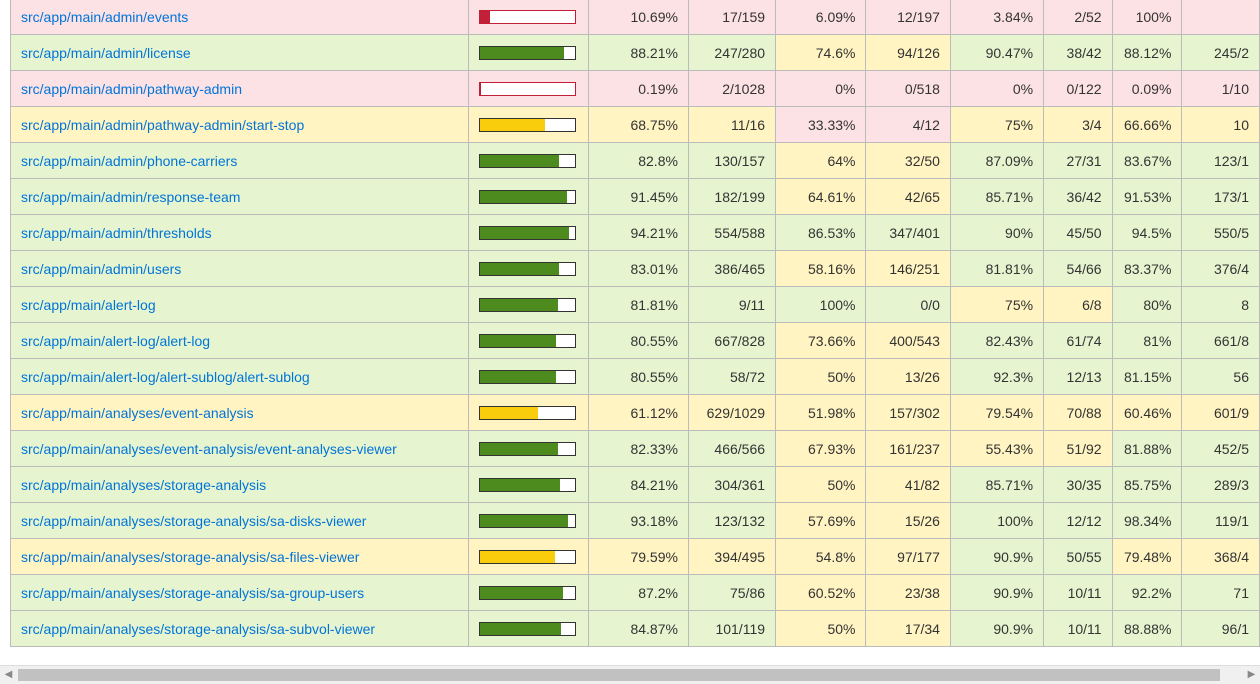 The image size is (1260, 684). I want to click on functions-fraction: 27/31, so click(1078, 160).